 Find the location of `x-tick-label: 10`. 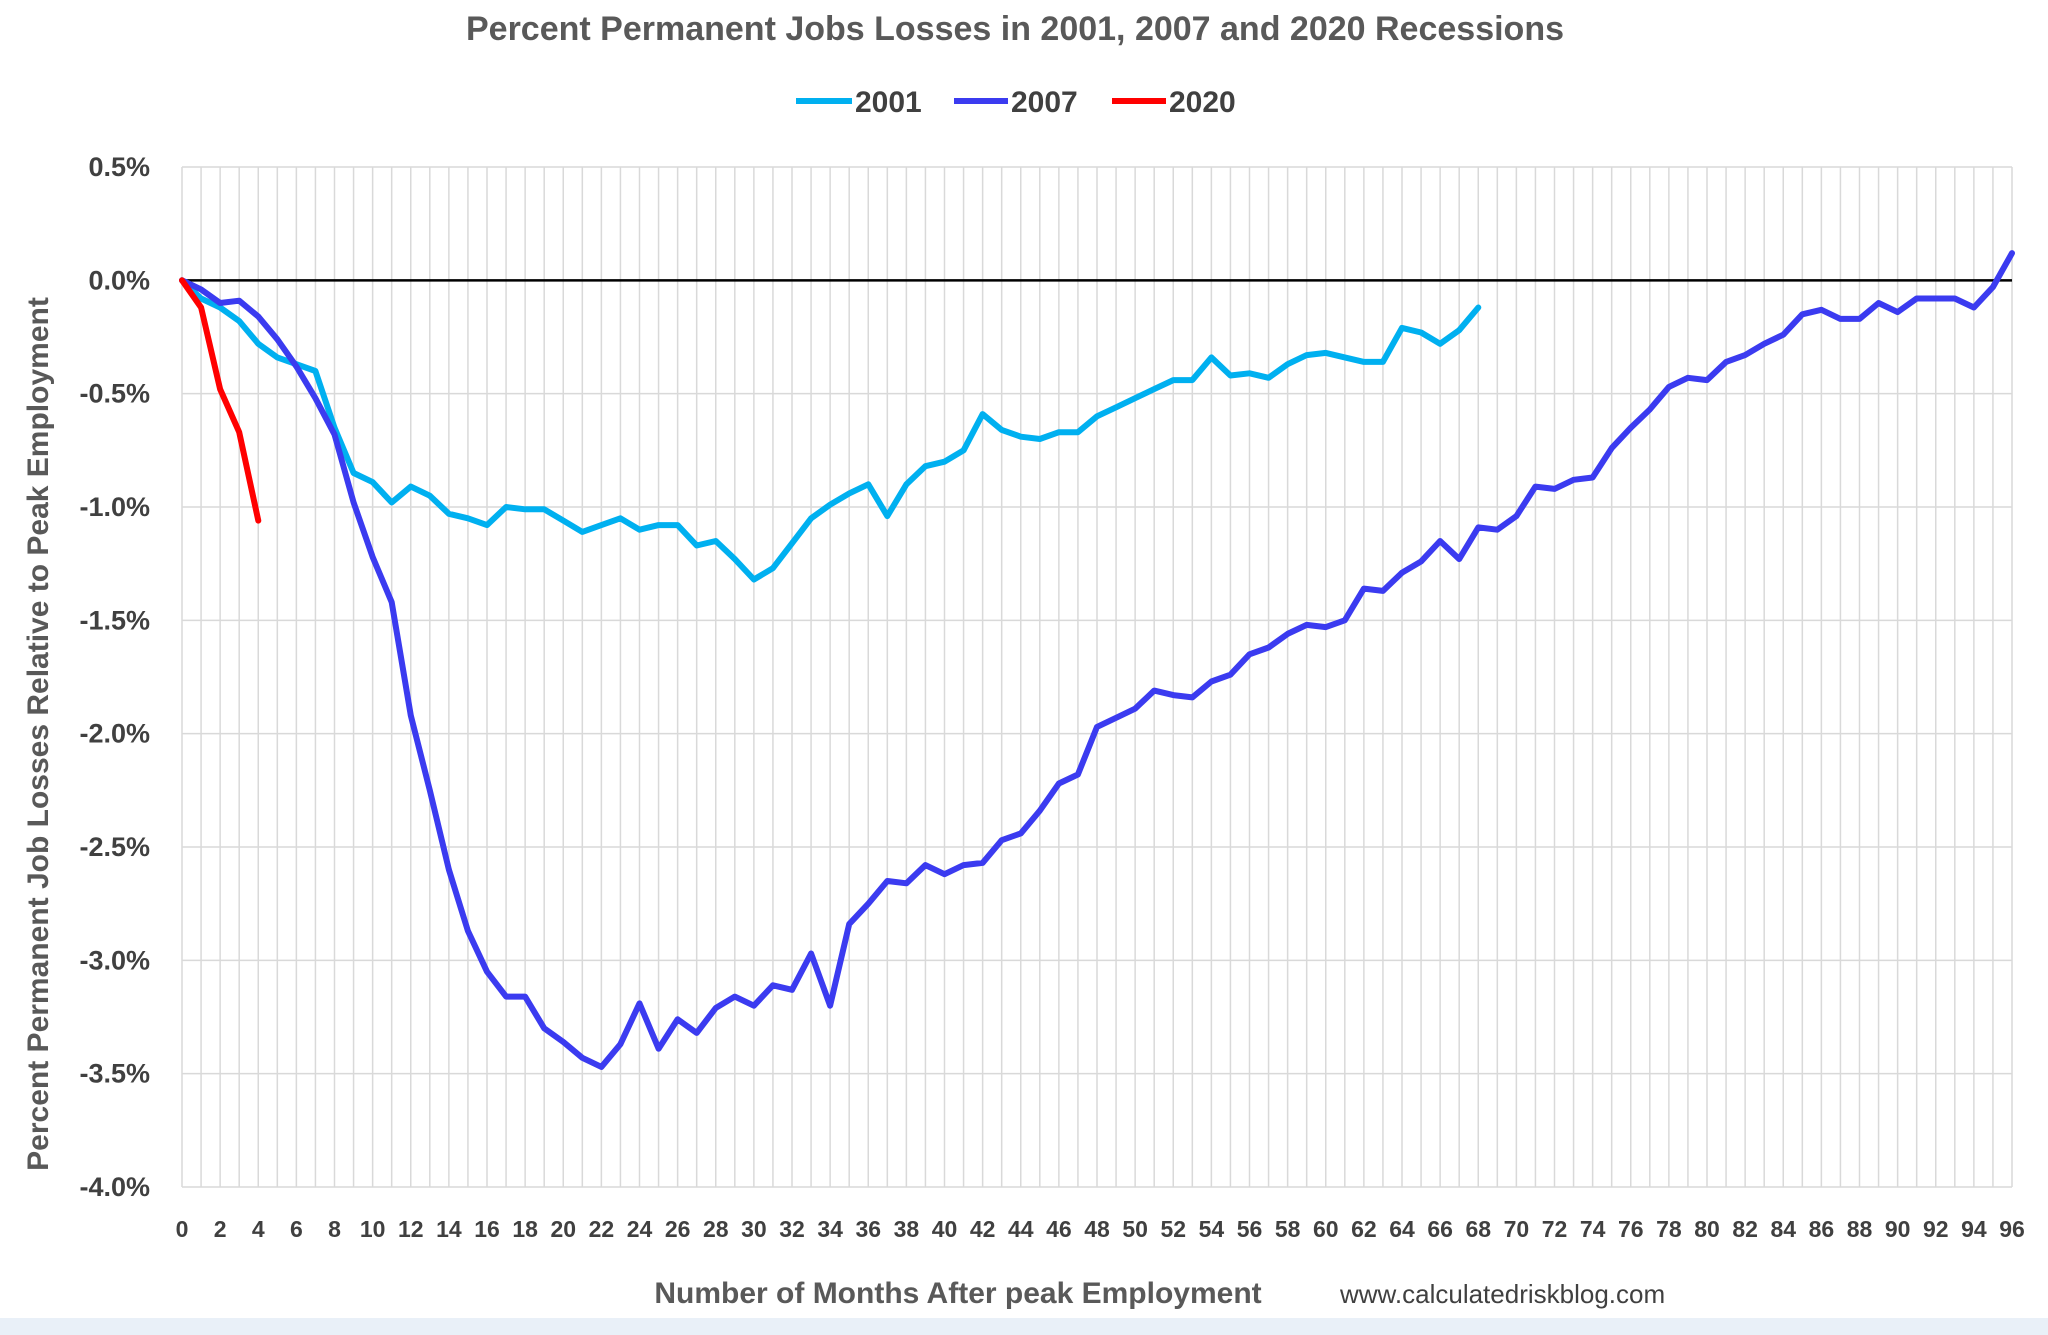

x-tick-label: 10 is located at coordinates (373, 1229).